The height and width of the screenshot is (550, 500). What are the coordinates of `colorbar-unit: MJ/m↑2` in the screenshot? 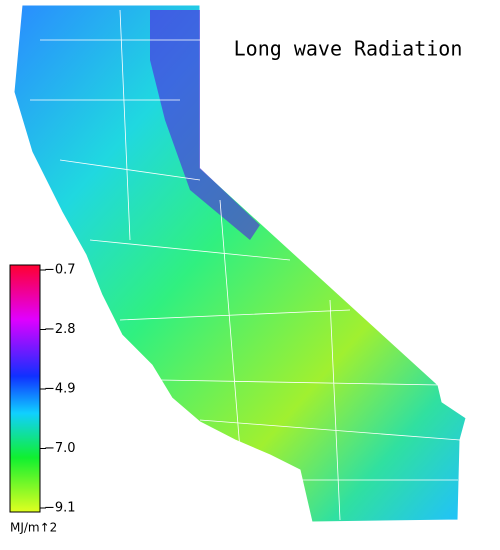 It's located at (33, 528).